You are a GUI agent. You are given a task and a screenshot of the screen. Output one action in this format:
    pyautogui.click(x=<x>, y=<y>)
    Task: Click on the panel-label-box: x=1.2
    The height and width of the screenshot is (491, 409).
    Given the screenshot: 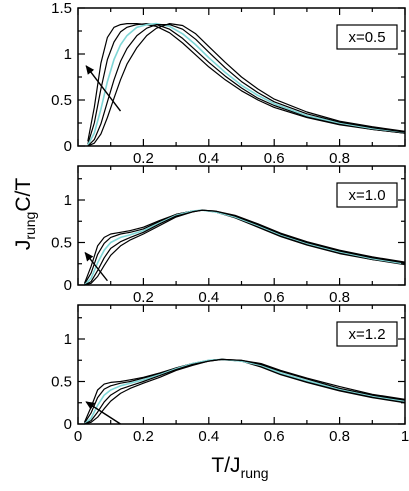 What is the action you would take?
    pyautogui.click(x=367, y=334)
    